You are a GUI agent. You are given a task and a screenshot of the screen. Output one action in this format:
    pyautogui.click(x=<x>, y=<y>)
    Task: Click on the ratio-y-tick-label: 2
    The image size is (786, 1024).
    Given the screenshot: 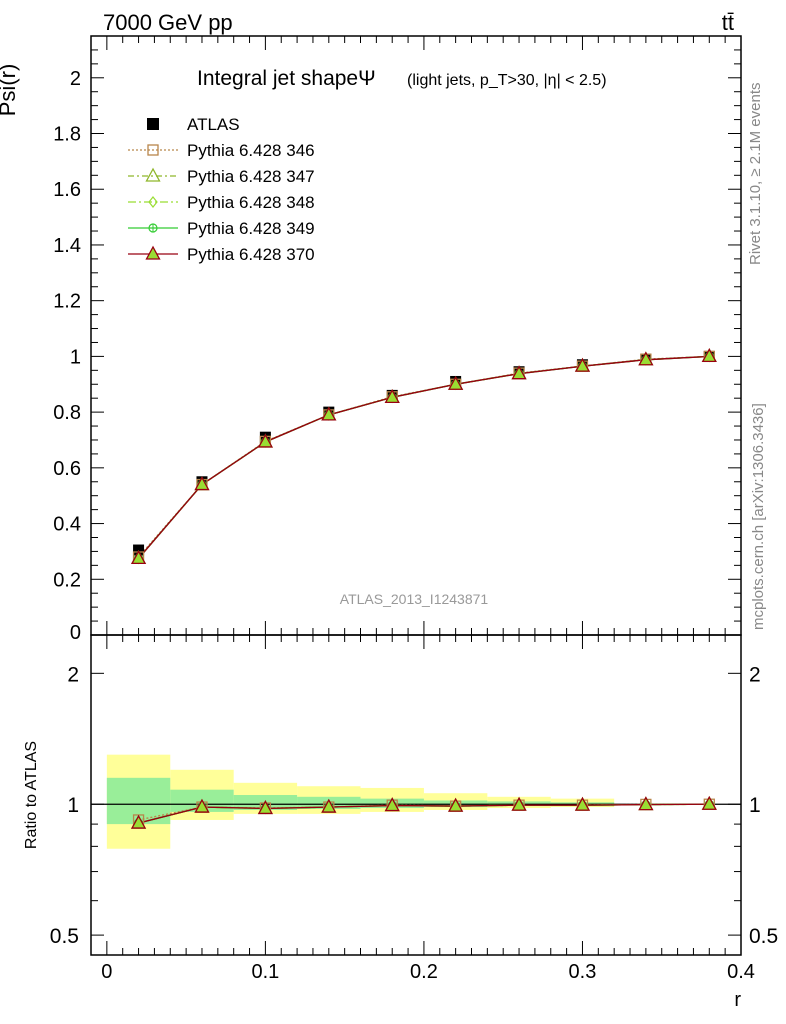 What is the action you would take?
    pyautogui.click(x=73, y=674)
    